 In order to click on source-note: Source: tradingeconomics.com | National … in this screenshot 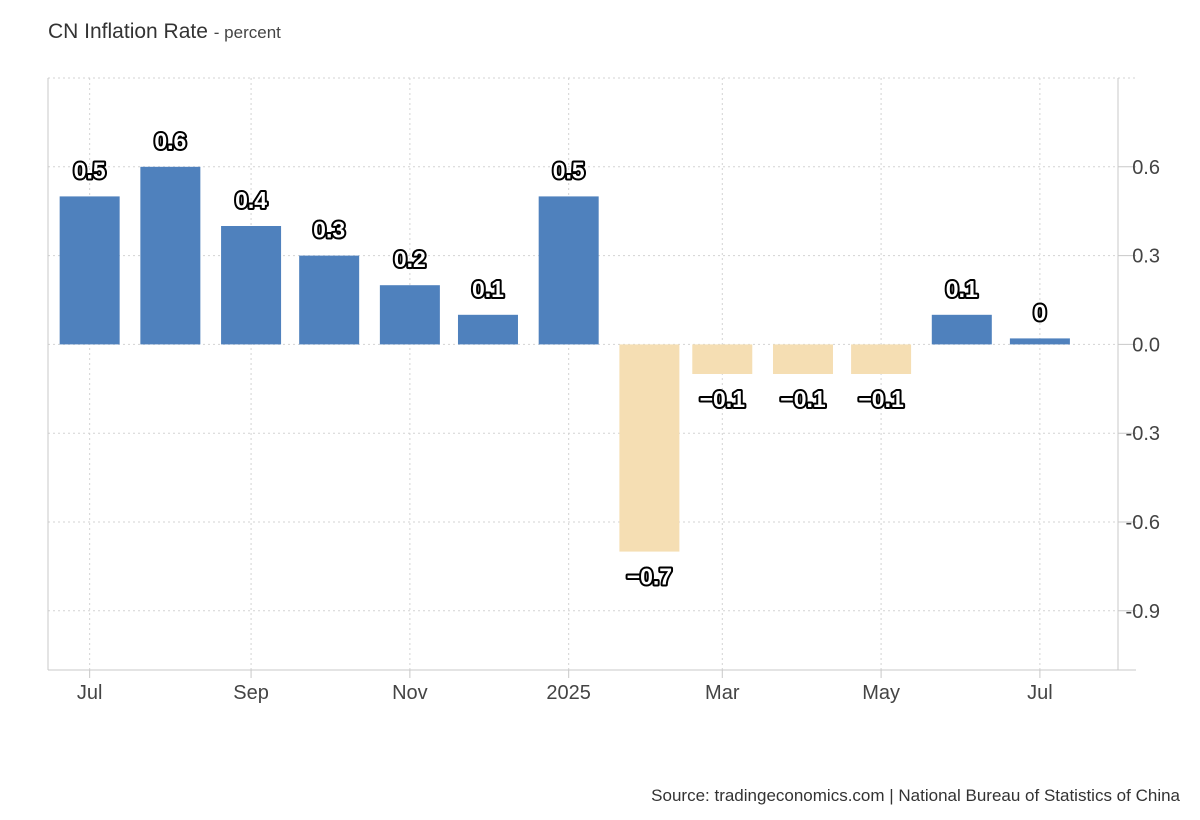, I will do `click(915, 795)`.